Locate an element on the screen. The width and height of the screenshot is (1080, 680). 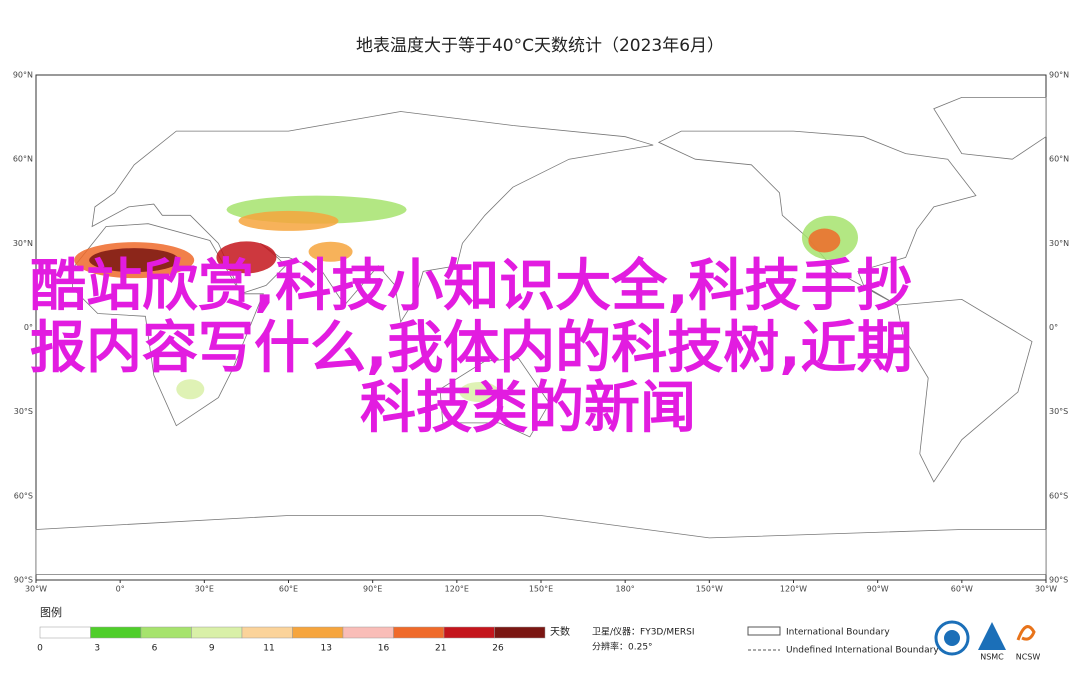
legend-tick-label: 26 is located at coordinates (498, 649).